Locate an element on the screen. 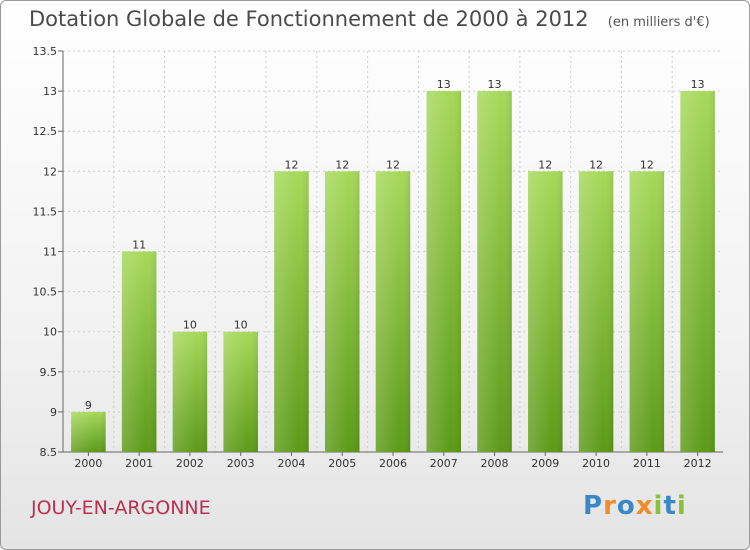 The width and height of the screenshot is (750, 550). x-tick-label: 2005 is located at coordinates (342, 463).